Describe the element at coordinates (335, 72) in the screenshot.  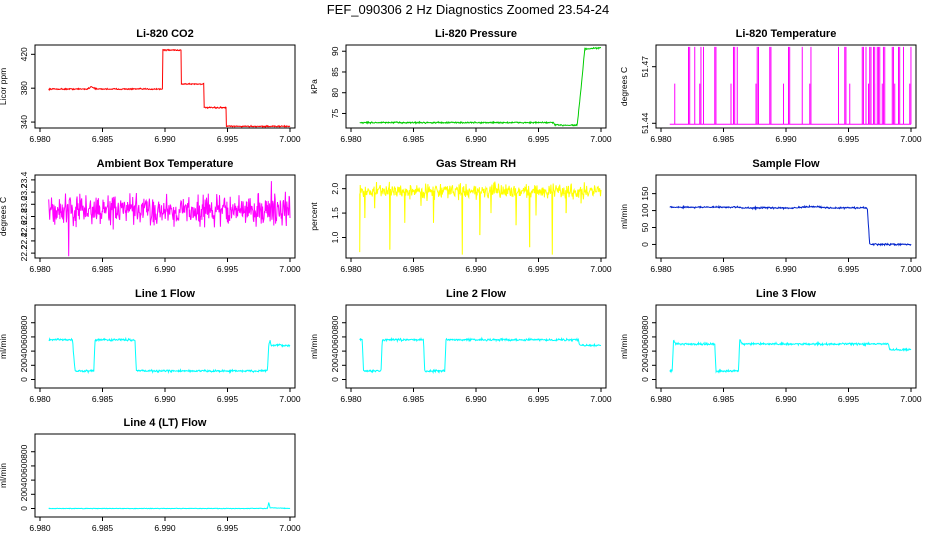
I see `y-tick-label: 85` at that location.